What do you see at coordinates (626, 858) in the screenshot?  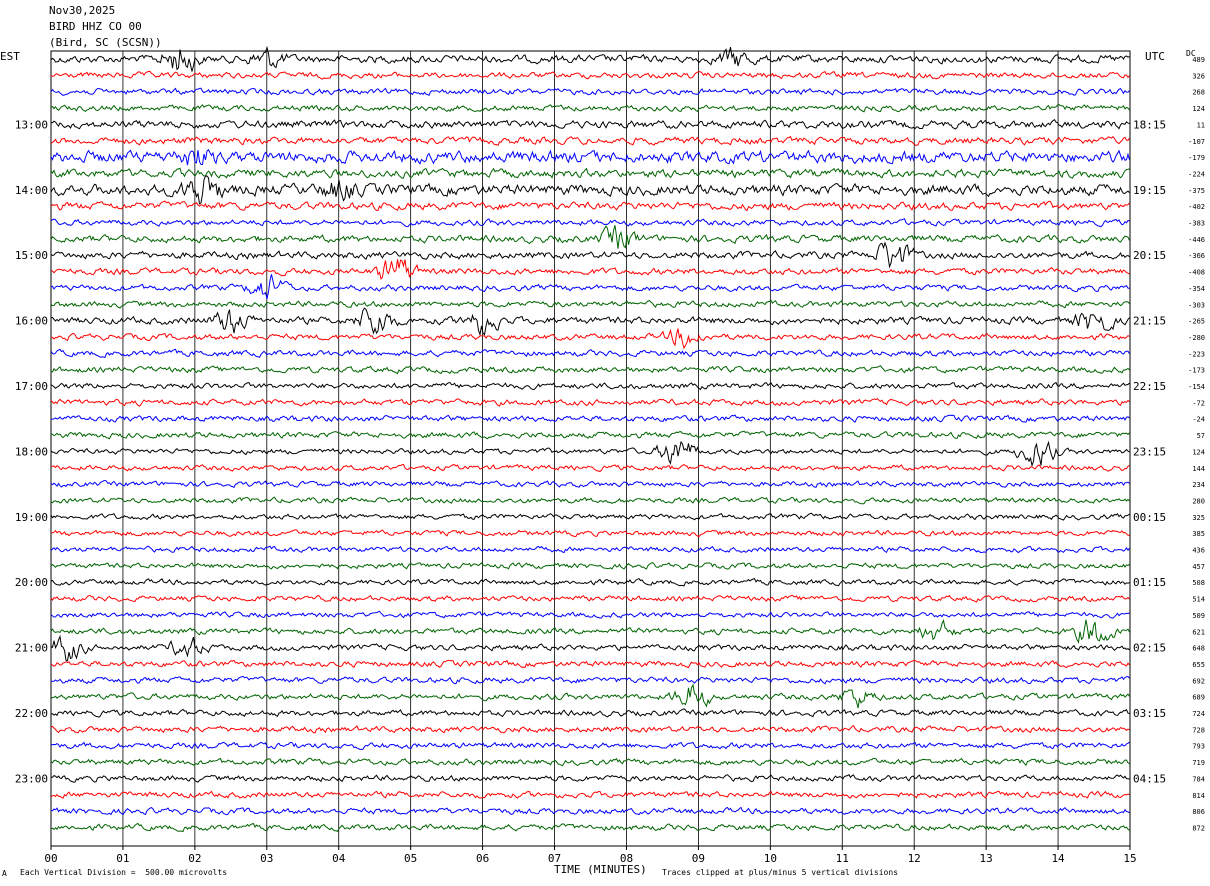 I see `x-tick-label: 08` at bounding box center [626, 858].